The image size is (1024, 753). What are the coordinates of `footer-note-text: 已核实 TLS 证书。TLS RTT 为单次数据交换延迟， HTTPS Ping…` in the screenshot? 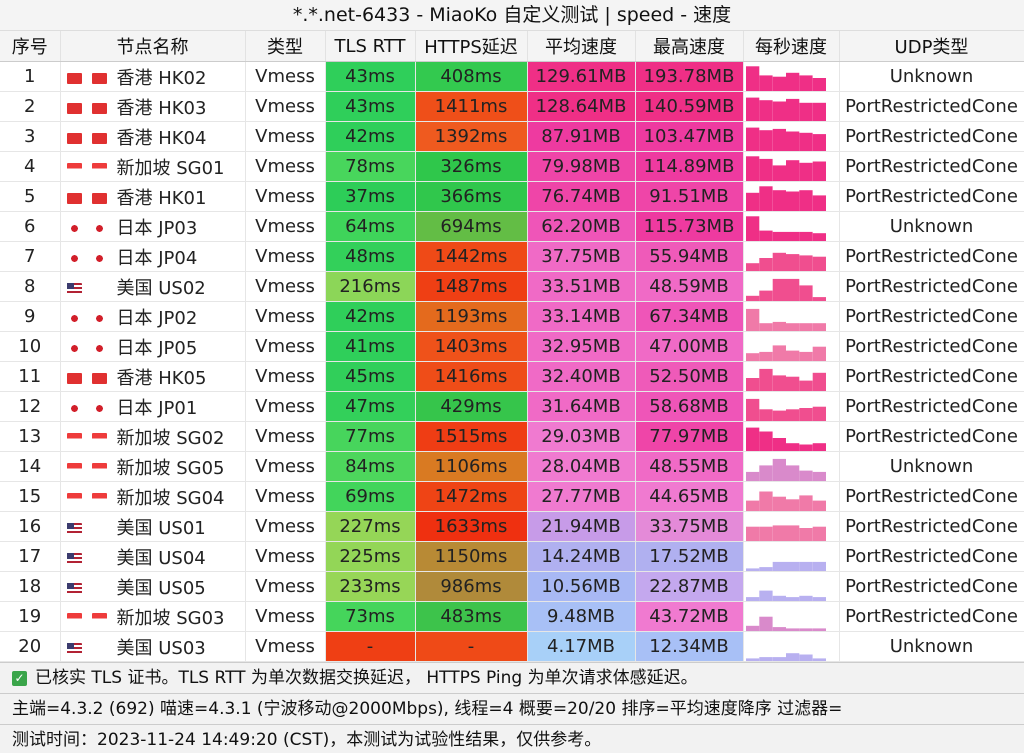 It's located at (366, 678).